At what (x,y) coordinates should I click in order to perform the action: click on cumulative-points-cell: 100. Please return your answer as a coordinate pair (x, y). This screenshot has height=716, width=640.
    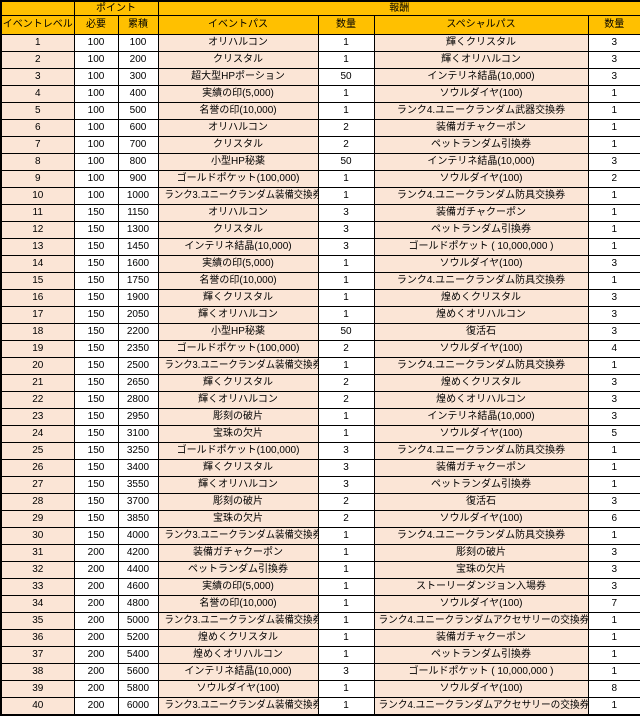
    Looking at the image, I should click on (138, 43).